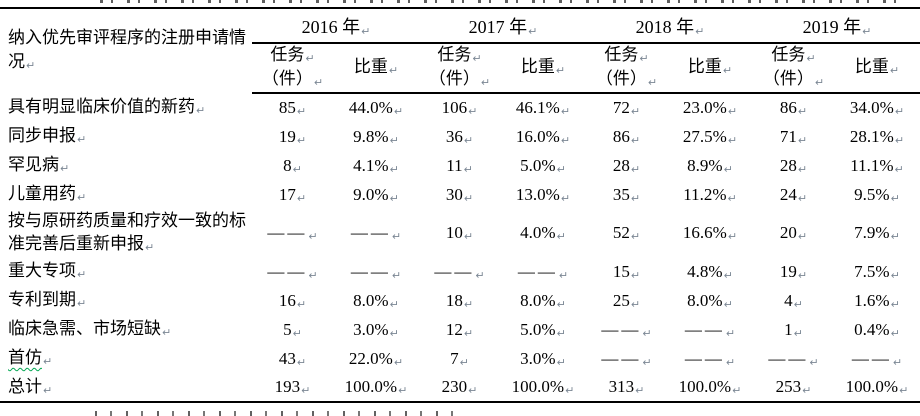  Describe the element at coordinates (25, 357) in the screenshot. I see `row-label: 首仿` at that location.